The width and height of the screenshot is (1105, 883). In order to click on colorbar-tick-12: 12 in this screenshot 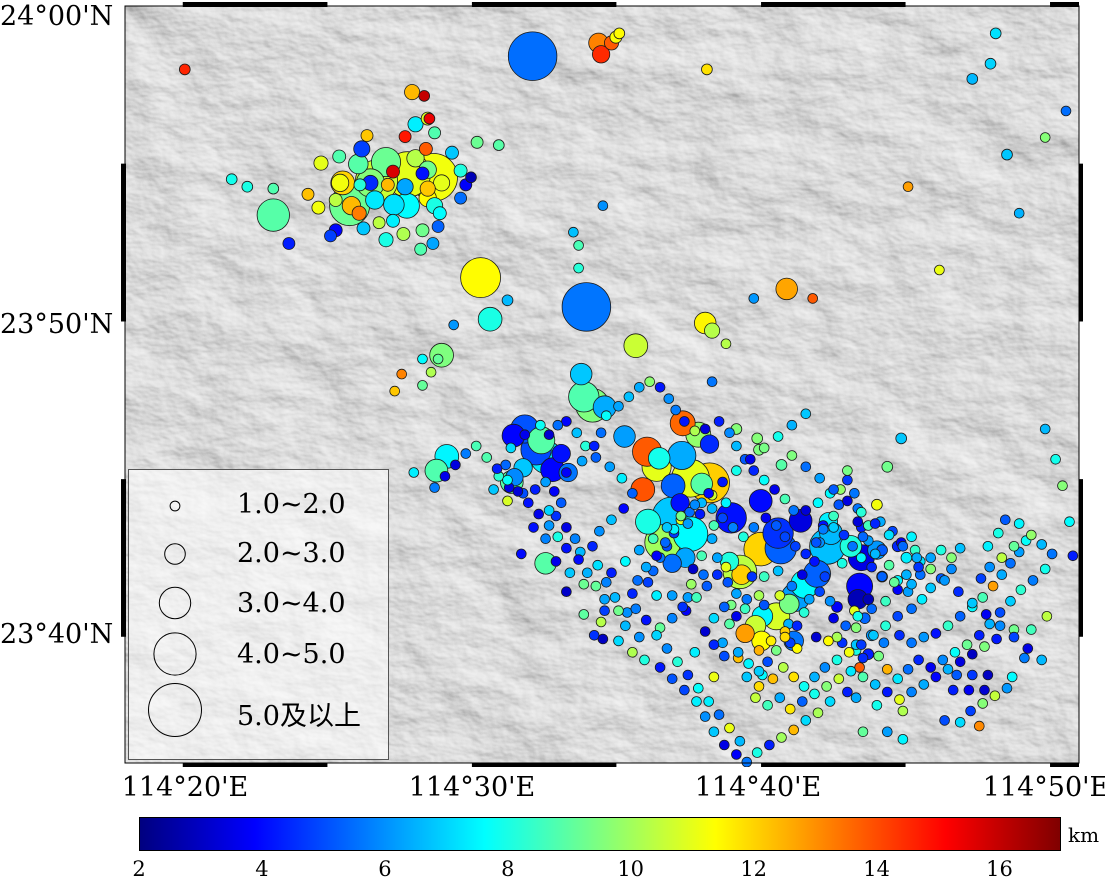, I will do `click(754, 869)`.